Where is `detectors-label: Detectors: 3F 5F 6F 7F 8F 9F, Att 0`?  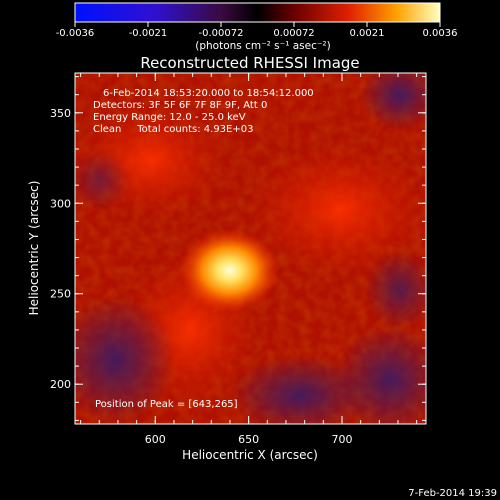 detectors-label: Detectors: 3F 5F 6F 7F 8F 9F, Att 0 is located at coordinates (180, 105).